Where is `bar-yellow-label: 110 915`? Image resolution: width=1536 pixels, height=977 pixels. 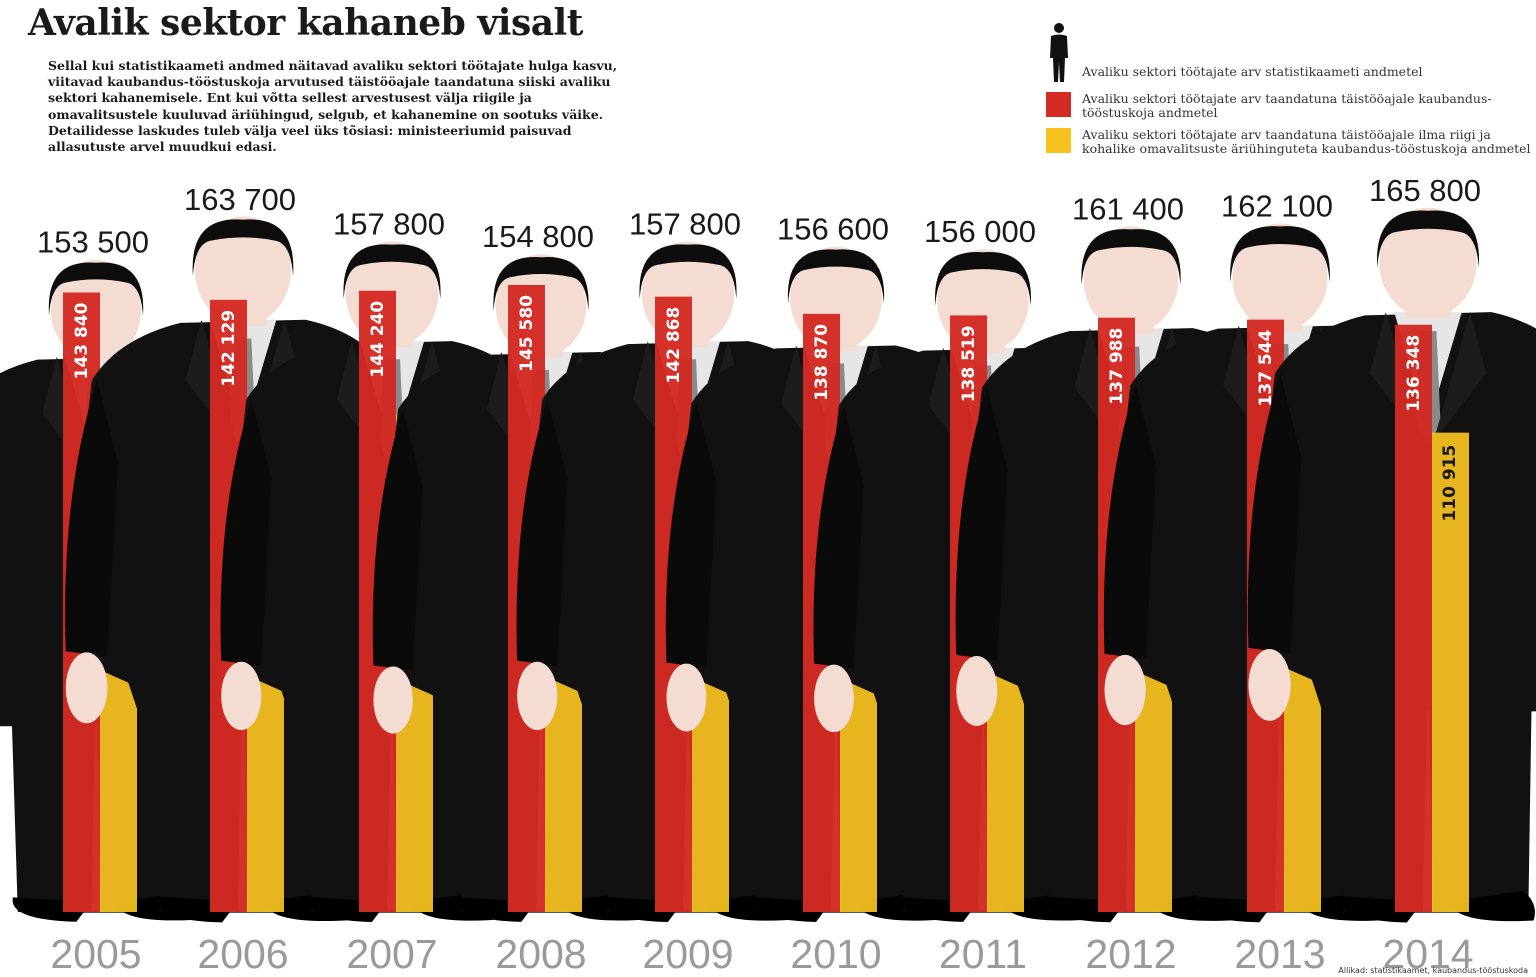
bar-yellow-label: 110 915 is located at coordinates (1450, 483).